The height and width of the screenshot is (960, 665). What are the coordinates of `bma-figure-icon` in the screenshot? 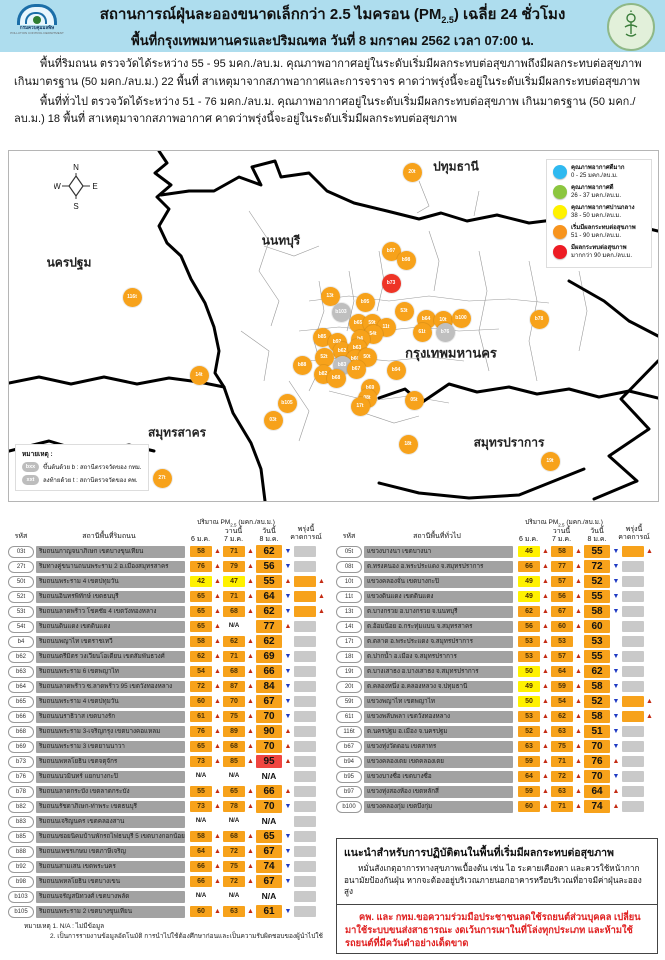 It's located at (631, 23).